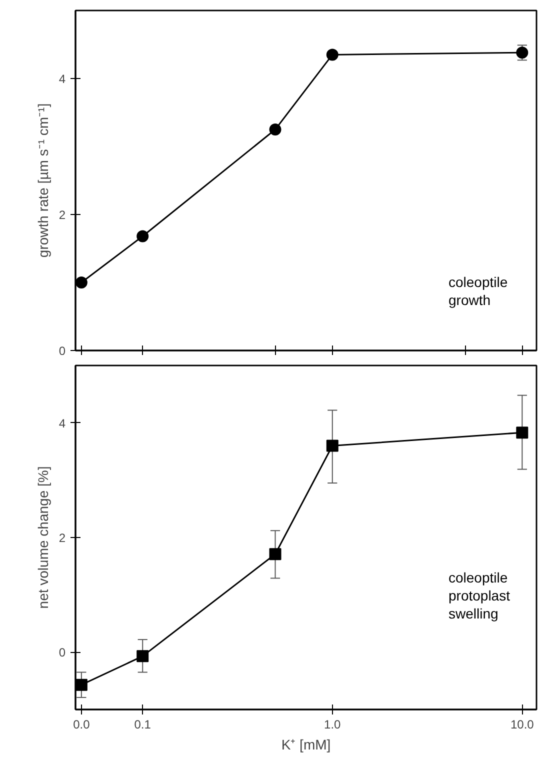  I want to click on annotation: coleoptile growth, so click(478, 291).